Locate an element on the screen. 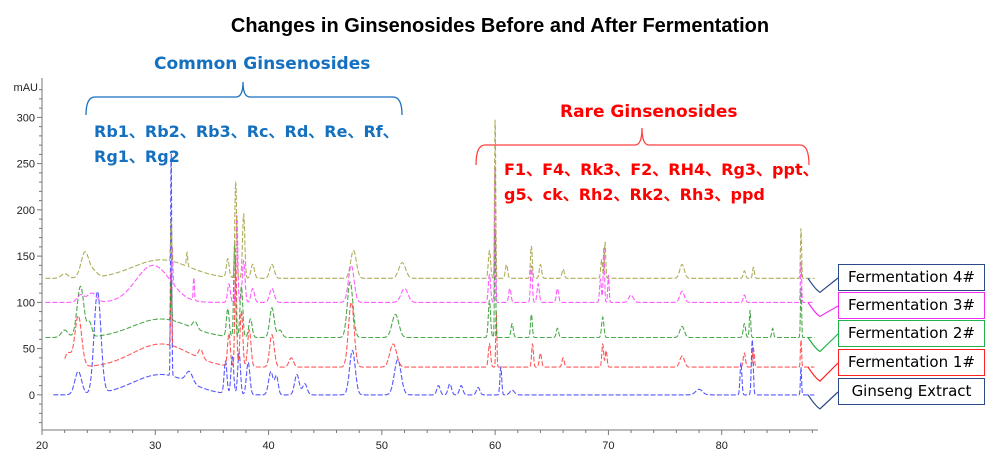 This screenshot has height=465, width=1000. x-tick-label: 20 is located at coordinates (42, 446).